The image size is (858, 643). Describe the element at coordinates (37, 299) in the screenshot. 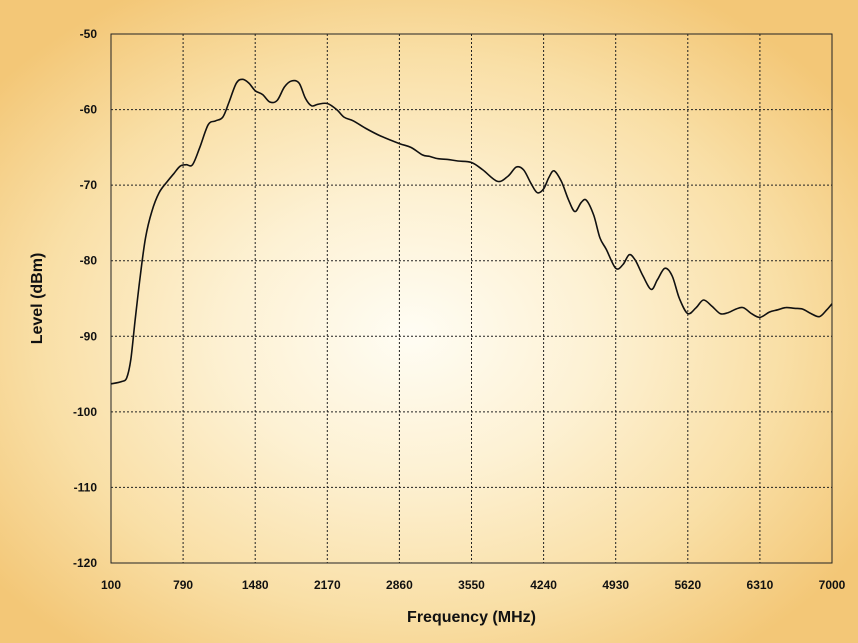

I see `y-axis-title: Level (dBm)` at that location.